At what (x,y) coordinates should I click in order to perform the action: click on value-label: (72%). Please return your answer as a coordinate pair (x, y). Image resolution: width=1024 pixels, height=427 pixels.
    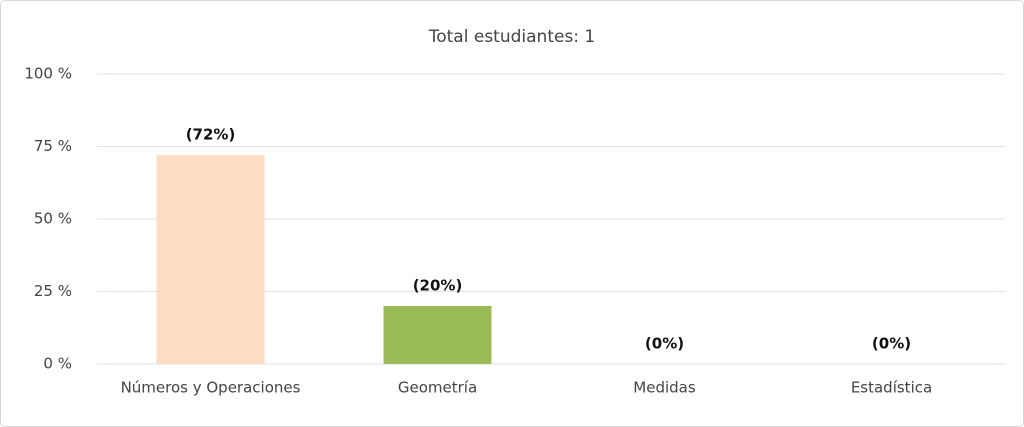
    Looking at the image, I should click on (211, 135).